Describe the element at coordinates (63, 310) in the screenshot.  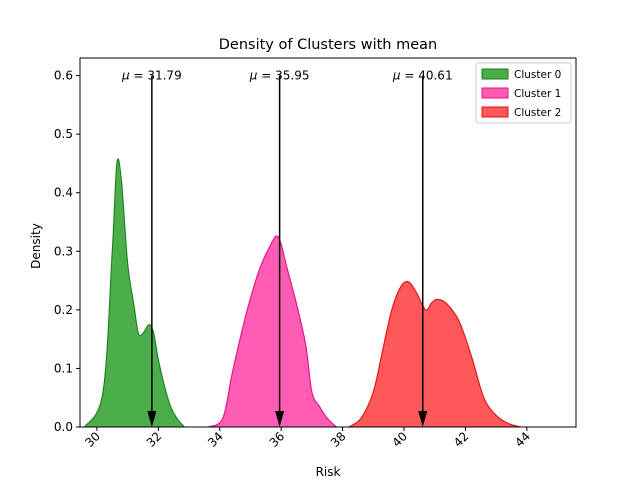
I see `y-tick-label: 0.2` at that location.